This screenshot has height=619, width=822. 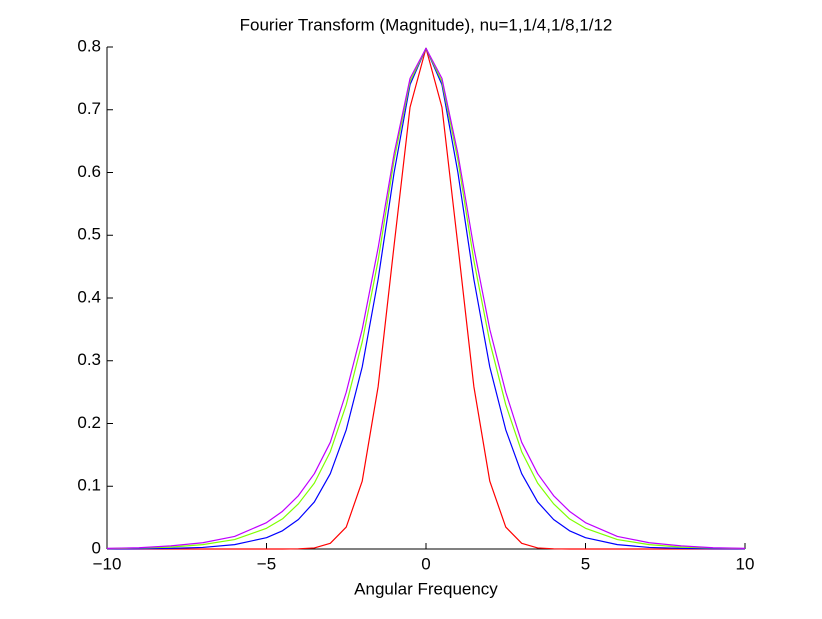 What do you see at coordinates (89, 171) in the screenshot?
I see `y-tick-label: 0.6` at bounding box center [89, 171].